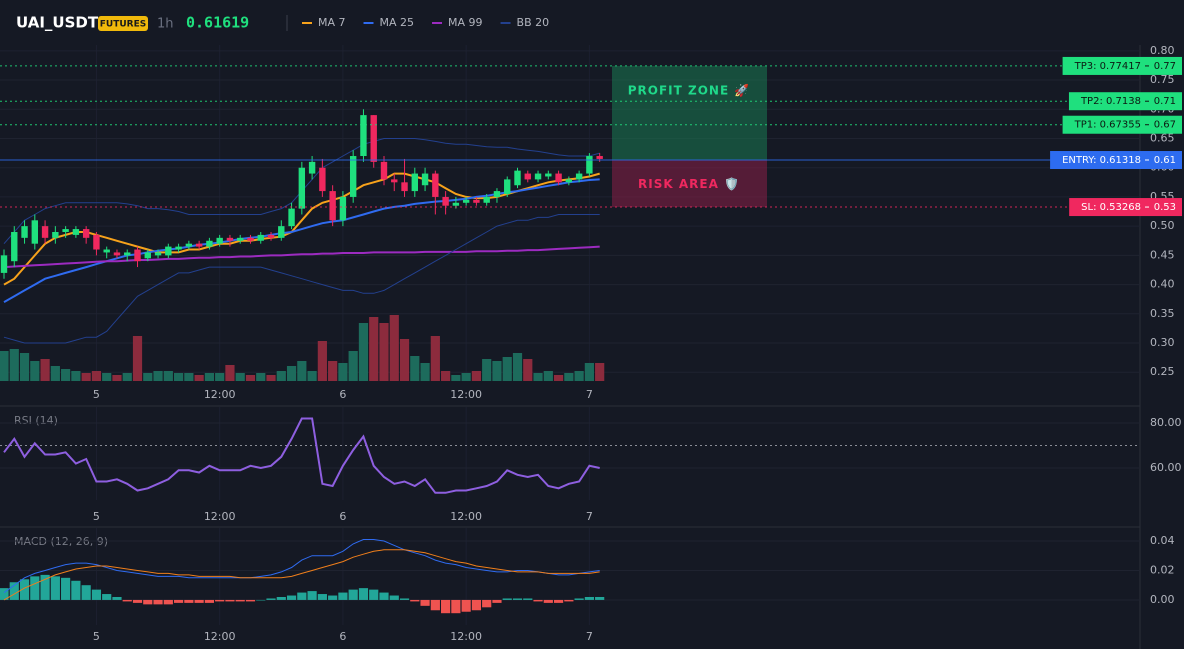 The width and height of the screenshot is (1184, 649). What do you see at coordinates (1165, 101) in the screenshot?
I see `level-axis-label: 0.71` at bounding box center [1165, 101].